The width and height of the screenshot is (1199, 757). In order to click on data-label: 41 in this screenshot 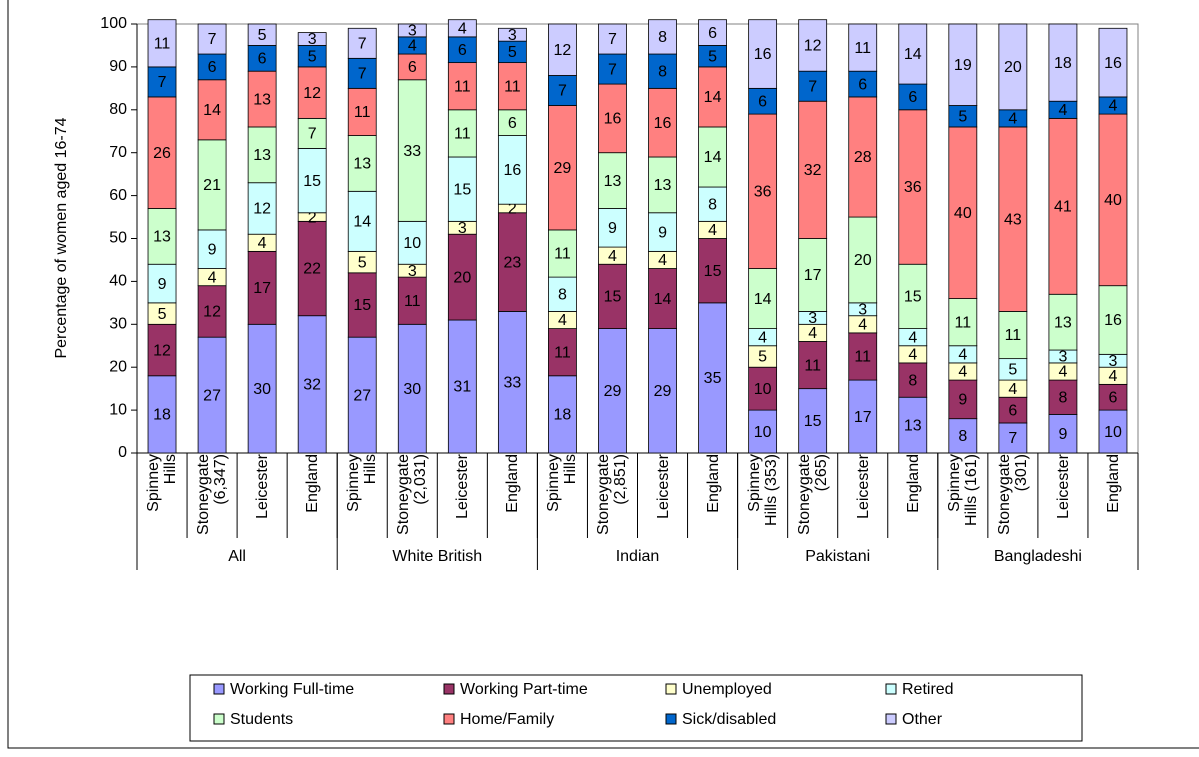, I will do `click(1063, 207)`.